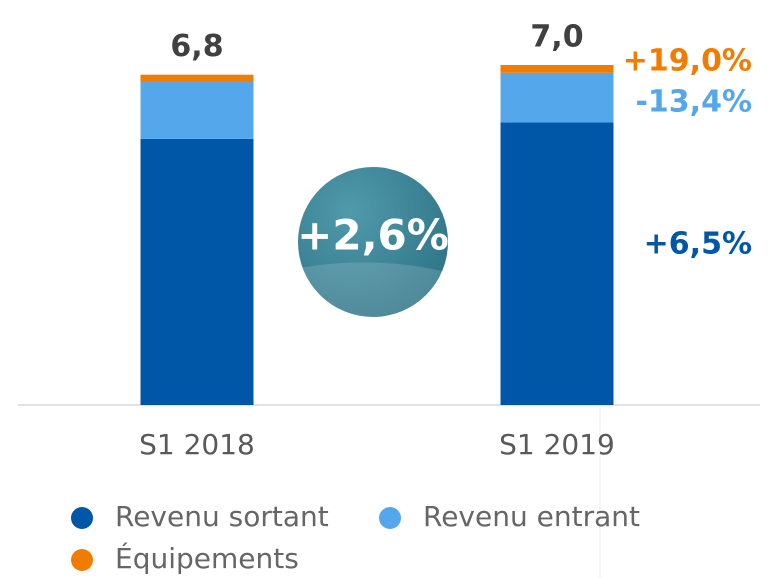 This screenshot has width=779, height=578. I want to click on total-label: 7,0, so click(556, 37).